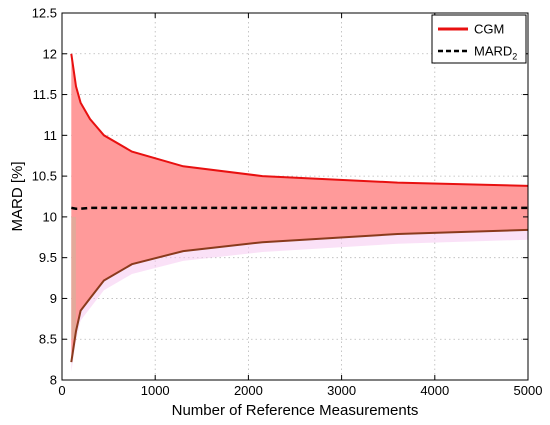  What do you see at coordinates (248, 390) in the screenshot?
I see `x-tick-label: 2000` at bounding box center [248, 390].